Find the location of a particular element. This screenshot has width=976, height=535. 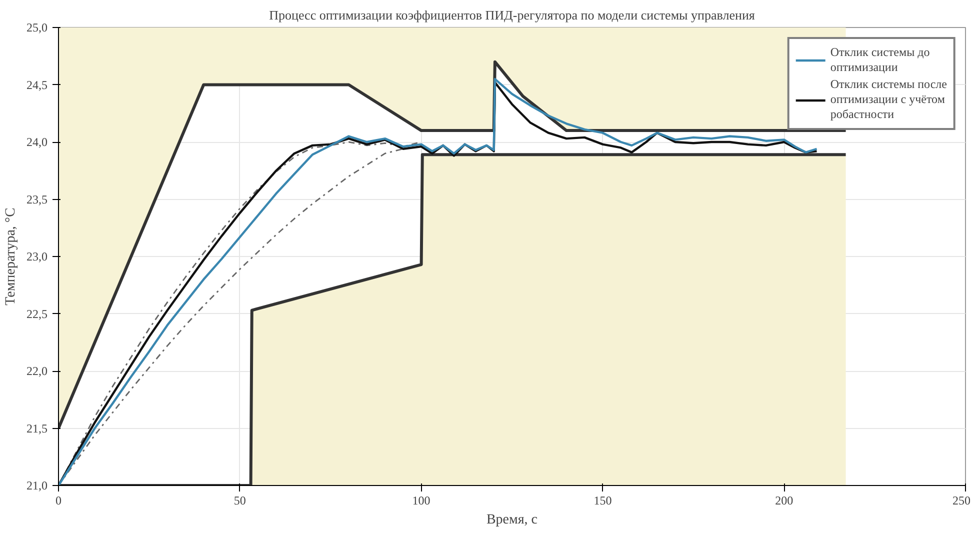

y-tick-label: 22,0 is located at coordinates (37, 371).